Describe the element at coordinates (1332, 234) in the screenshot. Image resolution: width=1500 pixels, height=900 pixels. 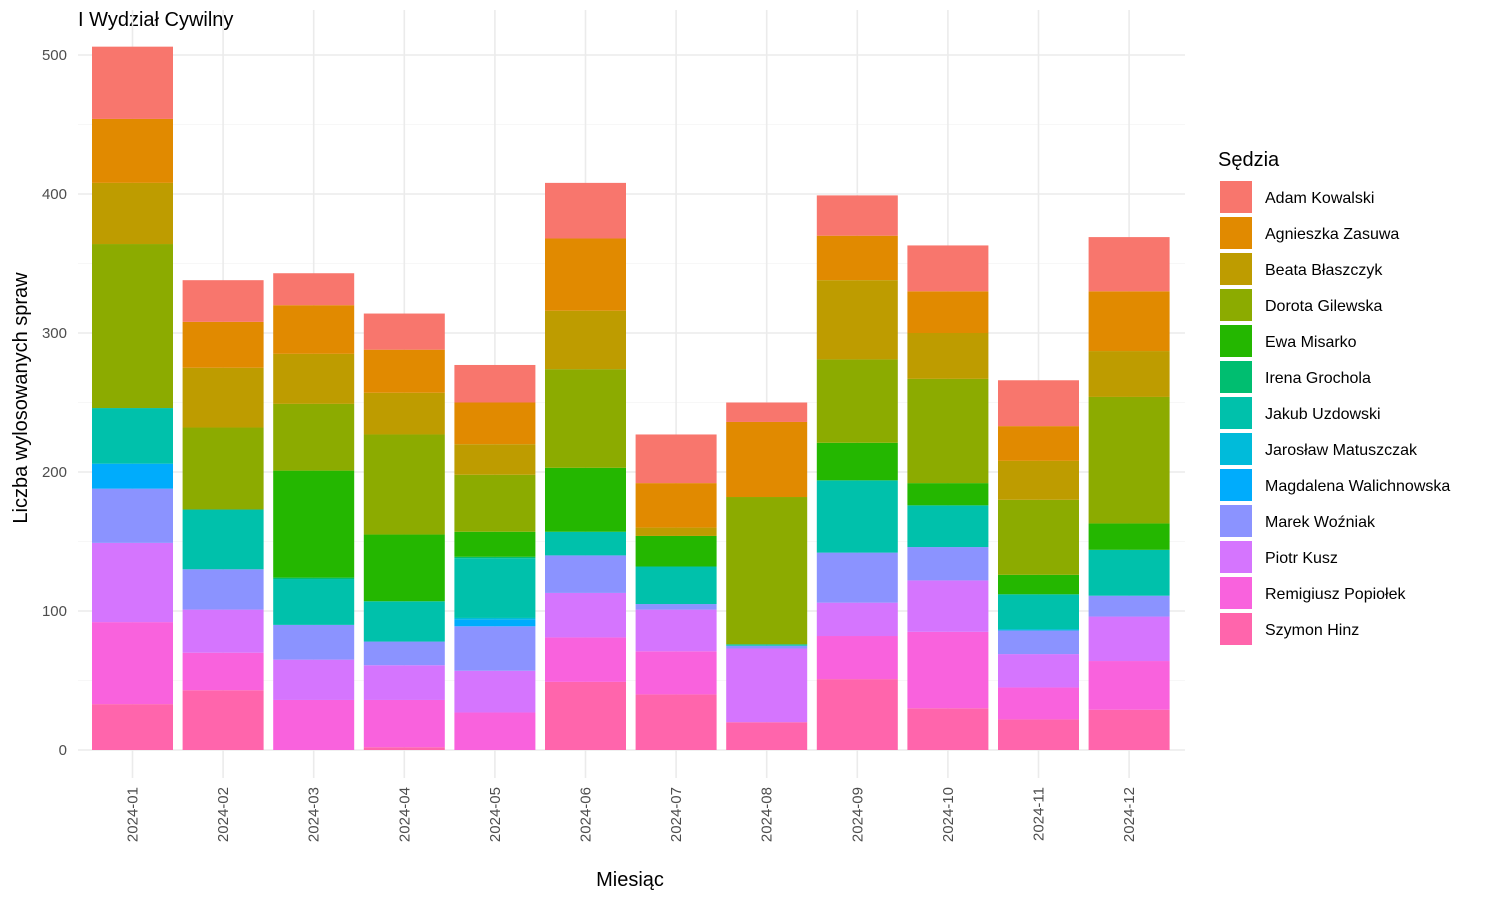
I see `legend-label: Agnieszka Zasuwa` at that location.